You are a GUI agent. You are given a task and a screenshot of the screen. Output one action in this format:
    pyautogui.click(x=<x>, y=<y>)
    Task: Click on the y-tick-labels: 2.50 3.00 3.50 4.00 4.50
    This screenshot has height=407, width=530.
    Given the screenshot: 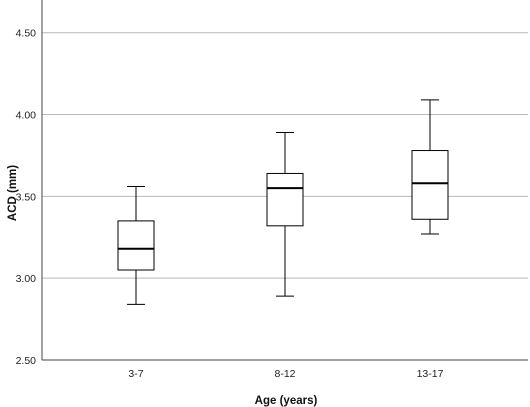 What is the action you would take?
    pyautogui.click(x=26, y=197)
    